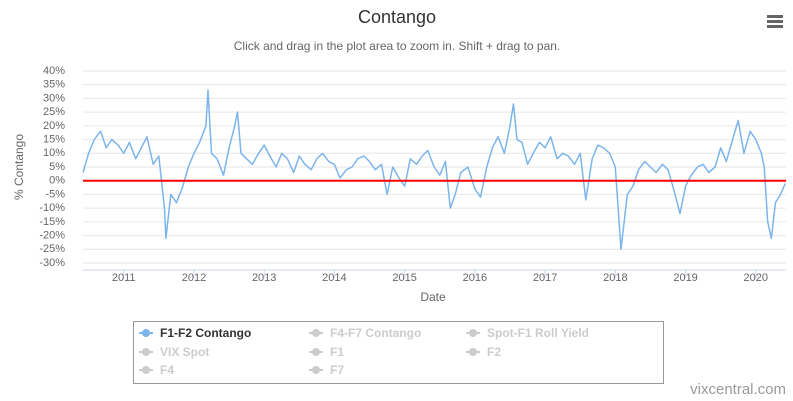 The height and width of the screenshot is (401, 793). Describe the element at coordinates (337, 352) in the screenshot. I see `legend-item: F1` at that location.